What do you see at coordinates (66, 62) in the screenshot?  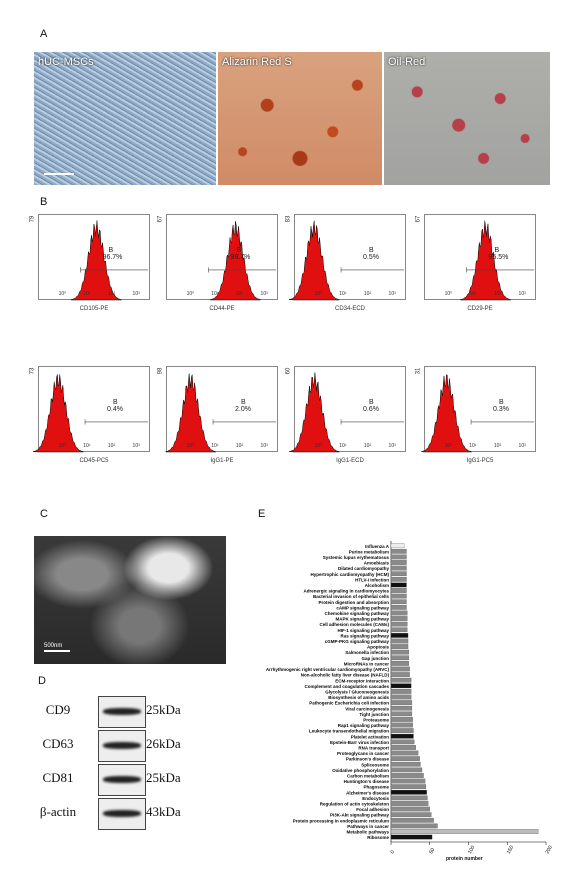 I see `micrograph-label: hUC-MSCs` at bounding box center [66, 62].